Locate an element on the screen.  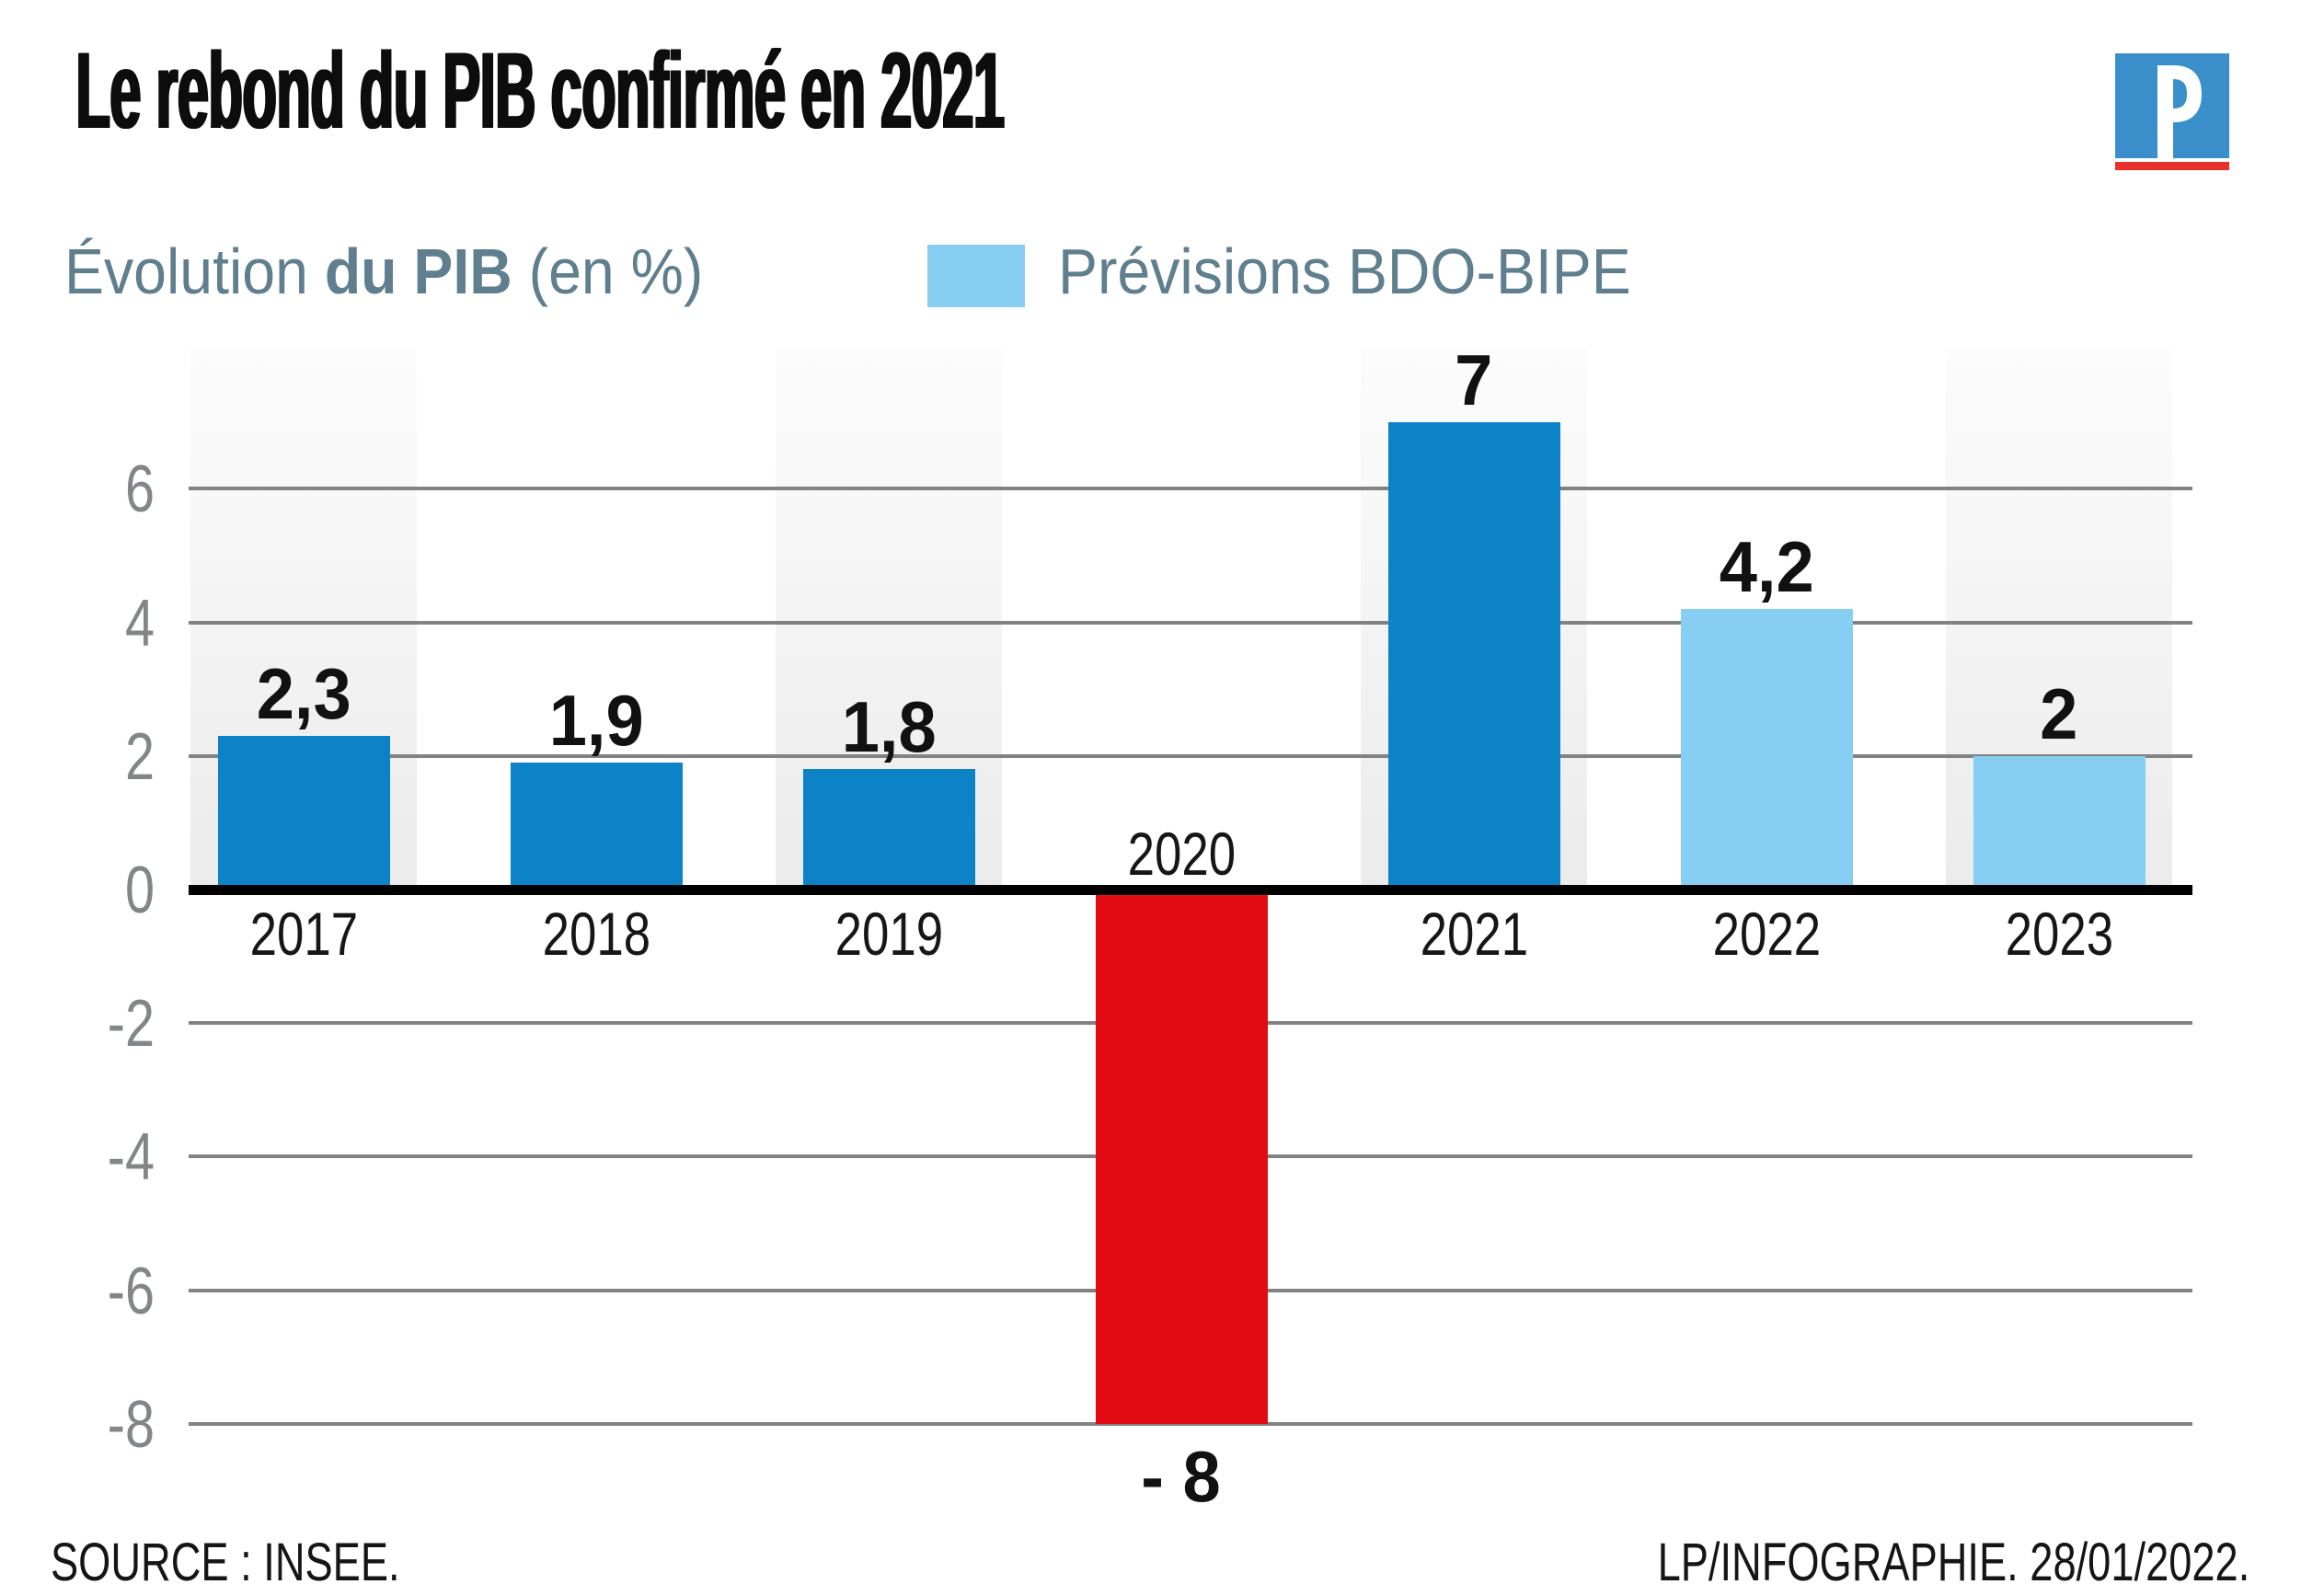
infographic-credit: LP/INFOGRAPHIE. 28/01/2022. is located at coordinates (1953, 1563).